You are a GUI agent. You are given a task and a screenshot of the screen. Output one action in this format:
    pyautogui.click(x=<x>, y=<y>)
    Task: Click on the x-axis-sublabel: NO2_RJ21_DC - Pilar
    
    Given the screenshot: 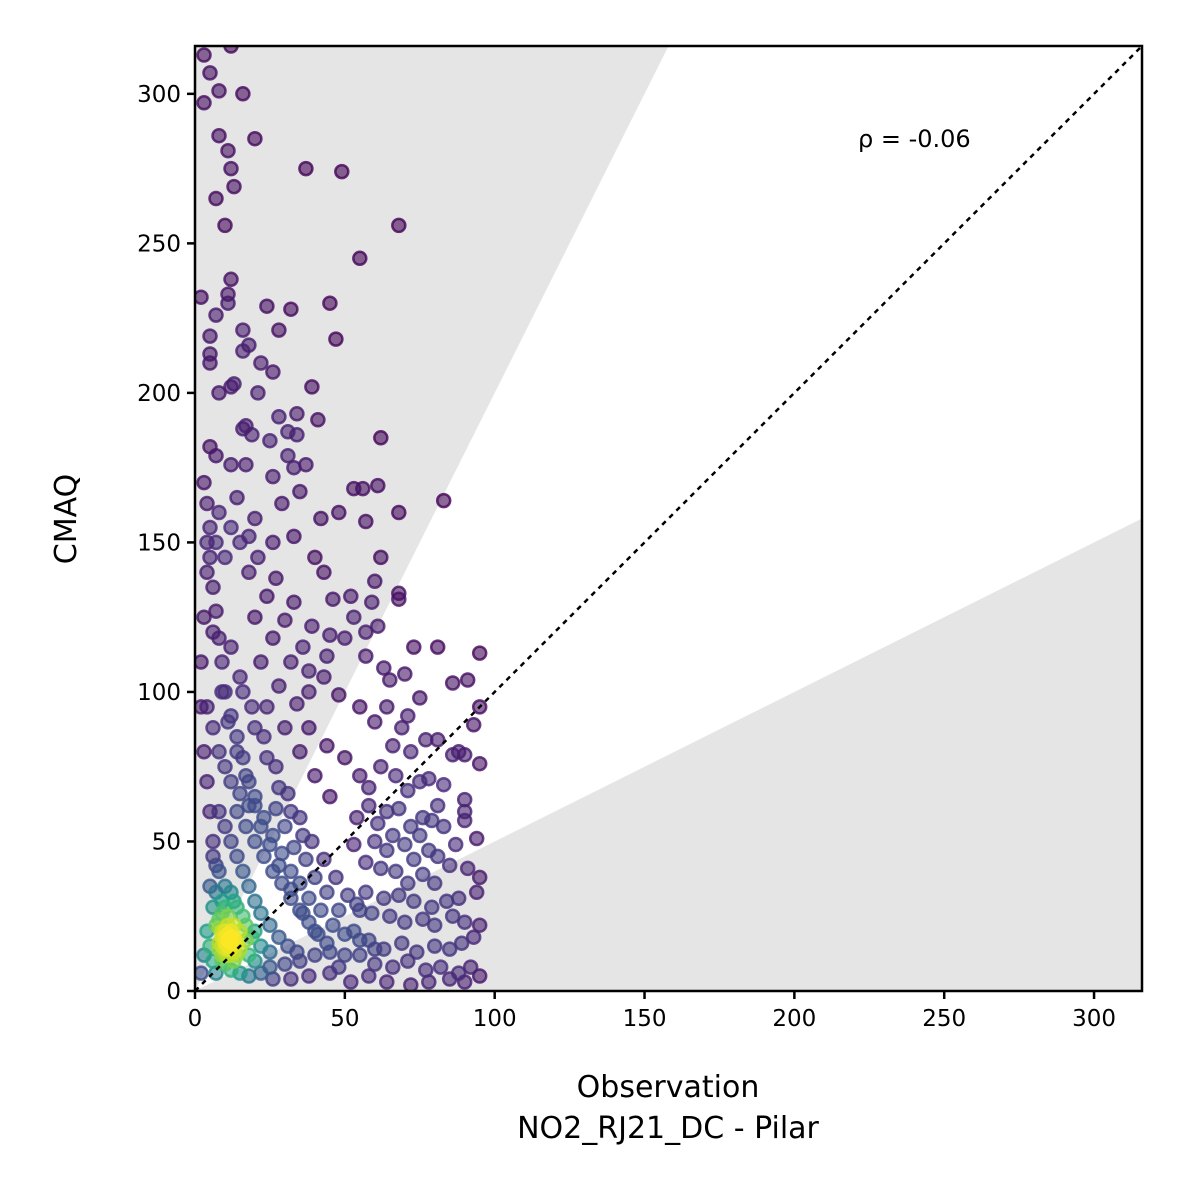 What is the action you would take?
    pyautogui.click(x=668, y=1128)
    